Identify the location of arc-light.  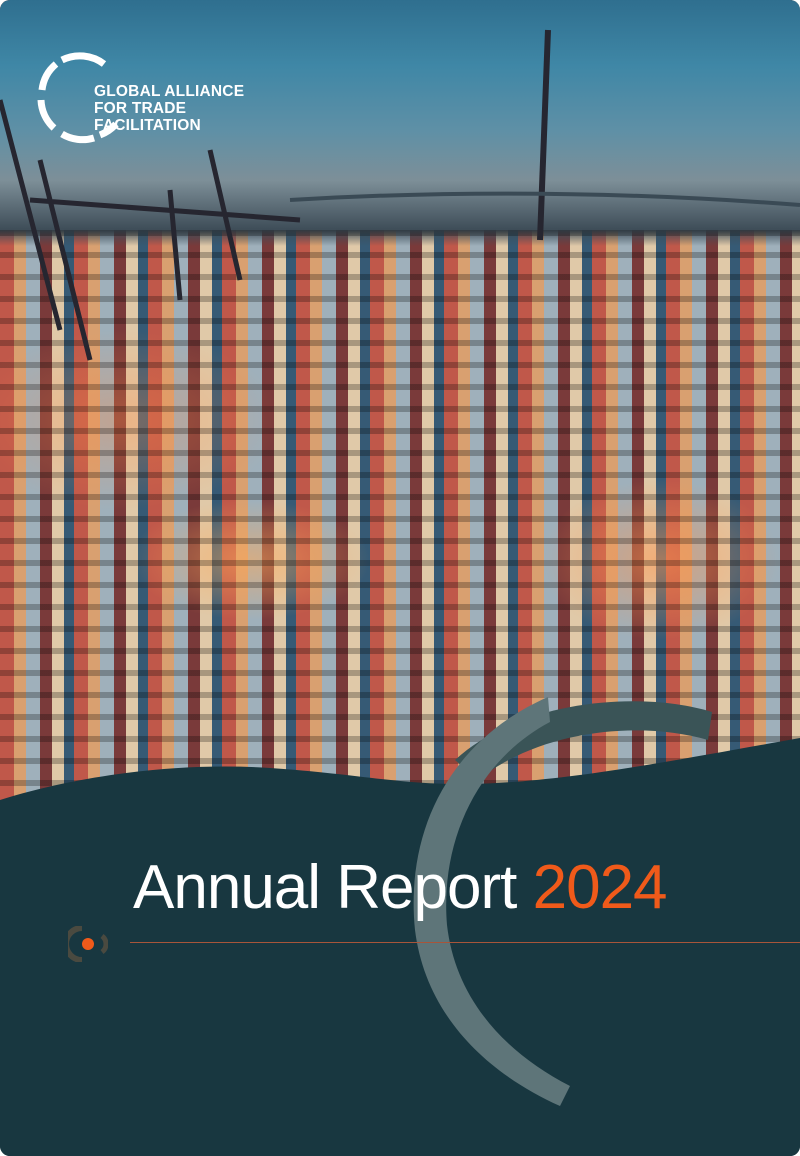
(491, 901).